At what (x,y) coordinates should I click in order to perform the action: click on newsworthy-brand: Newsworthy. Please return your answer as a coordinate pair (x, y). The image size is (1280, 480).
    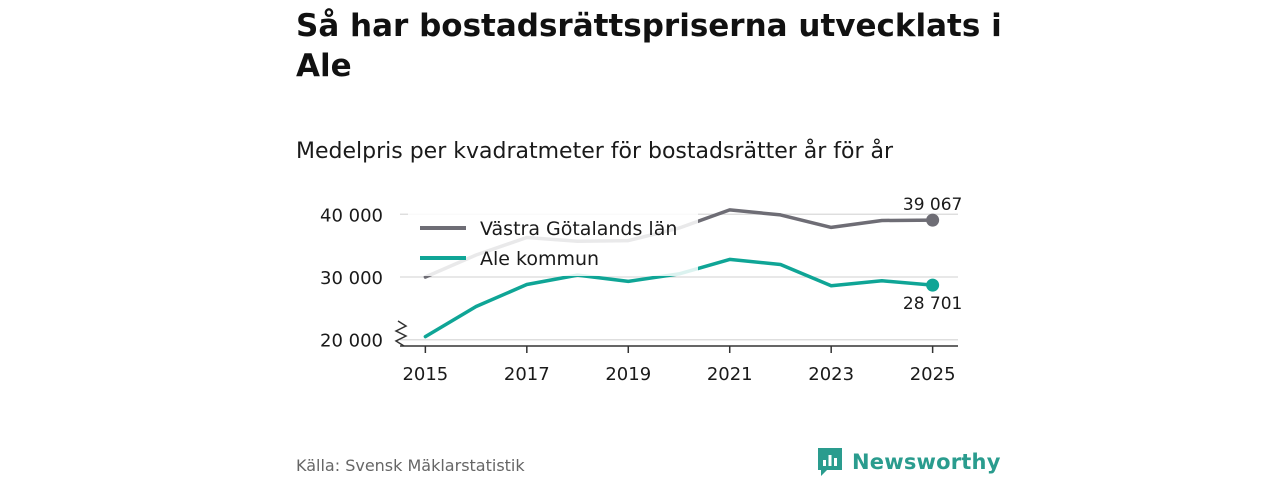
    Looking at the image, I should click on (908, 462).